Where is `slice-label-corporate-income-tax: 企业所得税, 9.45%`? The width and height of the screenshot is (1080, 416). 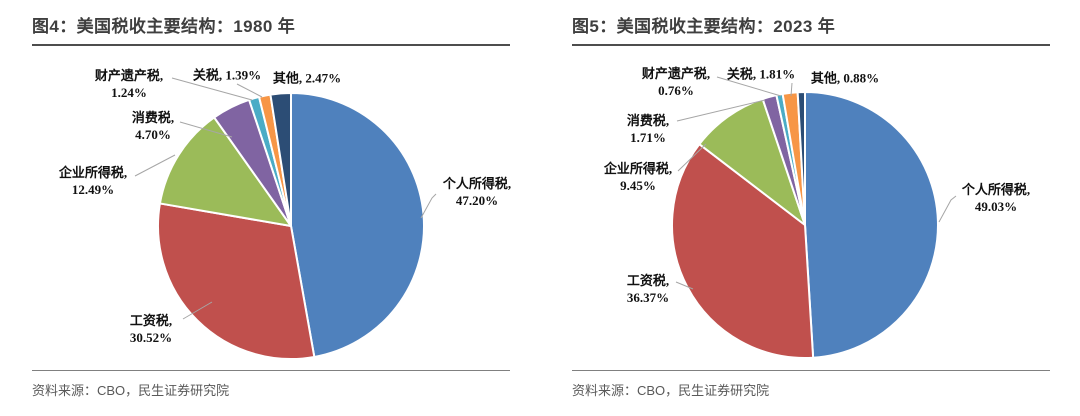 slice-label-corporate-income-tax: 企业所得税, 9.45% is located at coordinates (638, 177).